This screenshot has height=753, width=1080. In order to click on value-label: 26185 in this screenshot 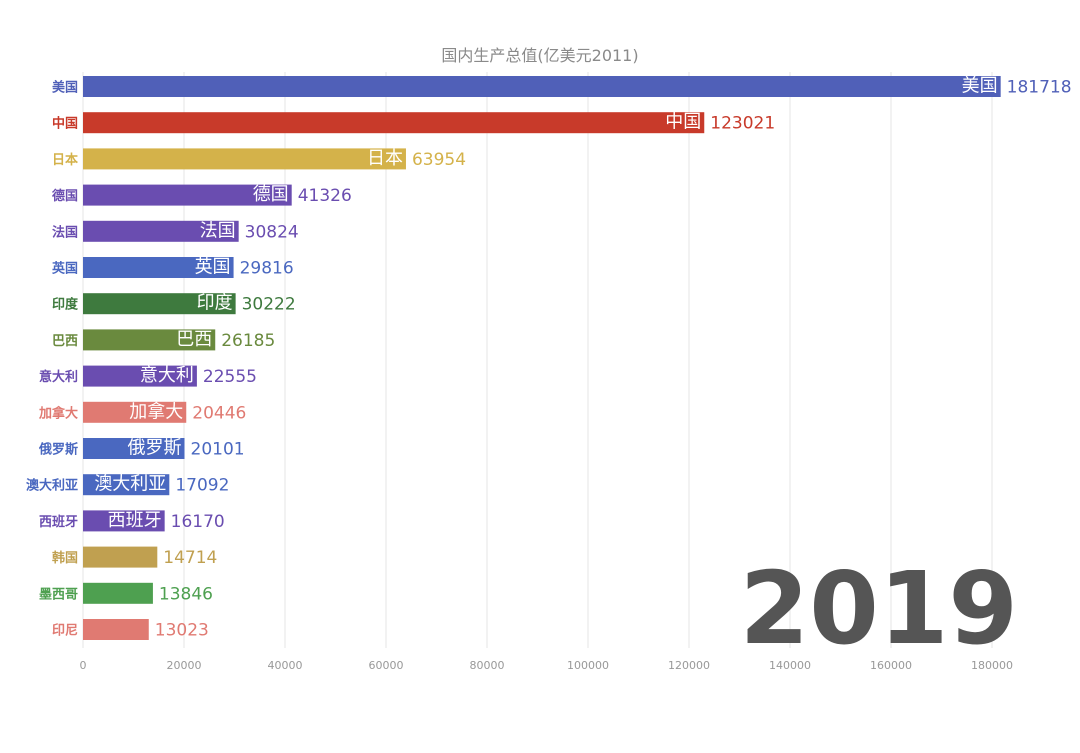, I will do `click(248, 341)`.